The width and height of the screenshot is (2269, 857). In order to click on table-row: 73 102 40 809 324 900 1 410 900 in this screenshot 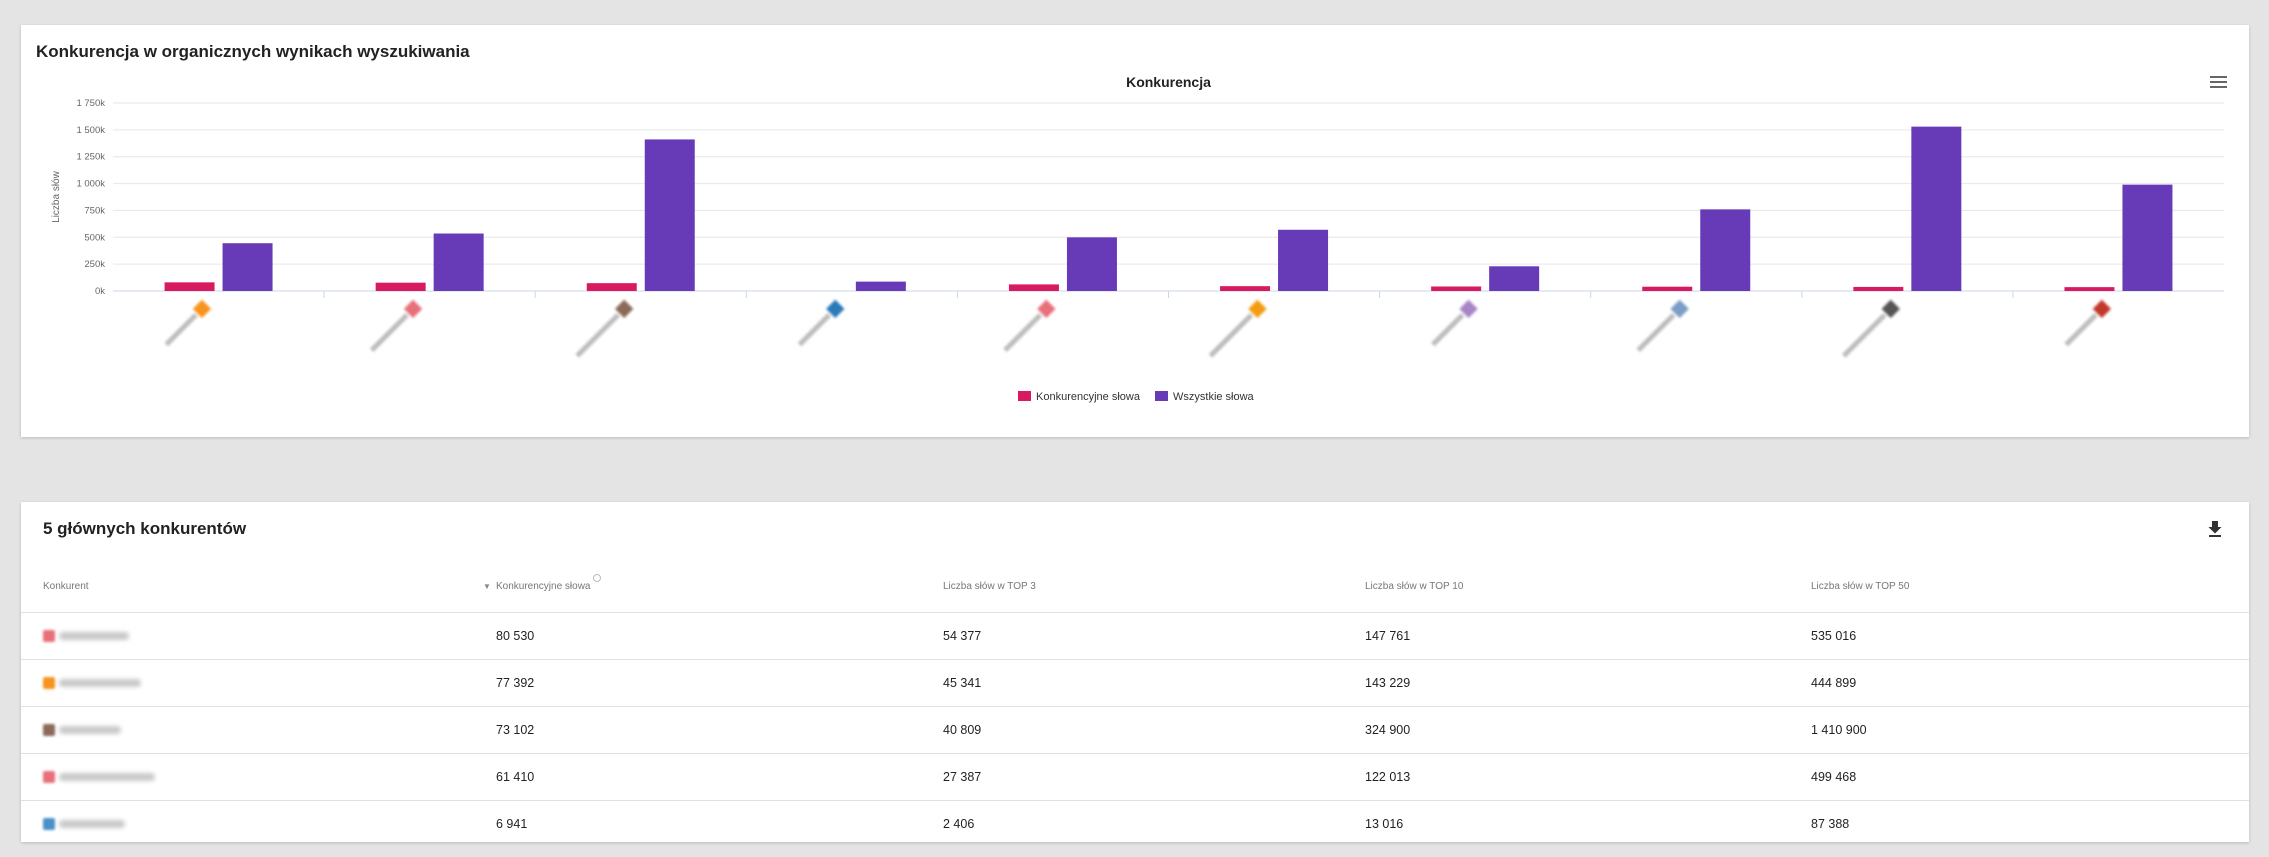, I will do `click(1135, 730)`.